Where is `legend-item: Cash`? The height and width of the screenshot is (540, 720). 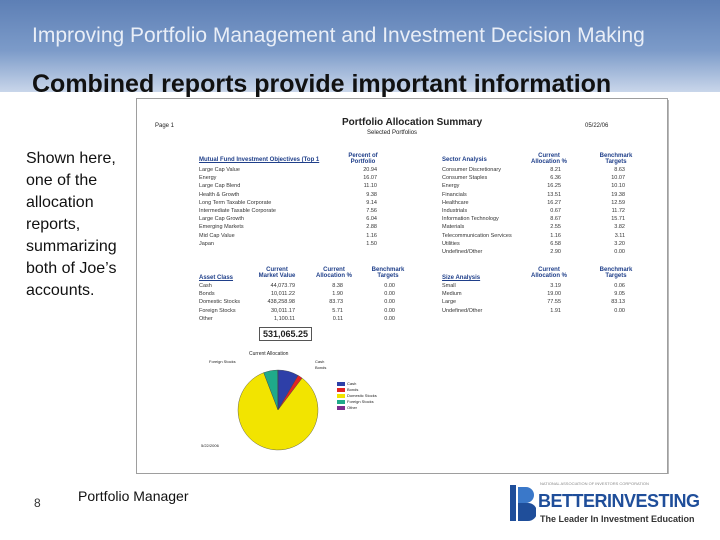
legend-item: Cash is located at coordinates (357, 384).